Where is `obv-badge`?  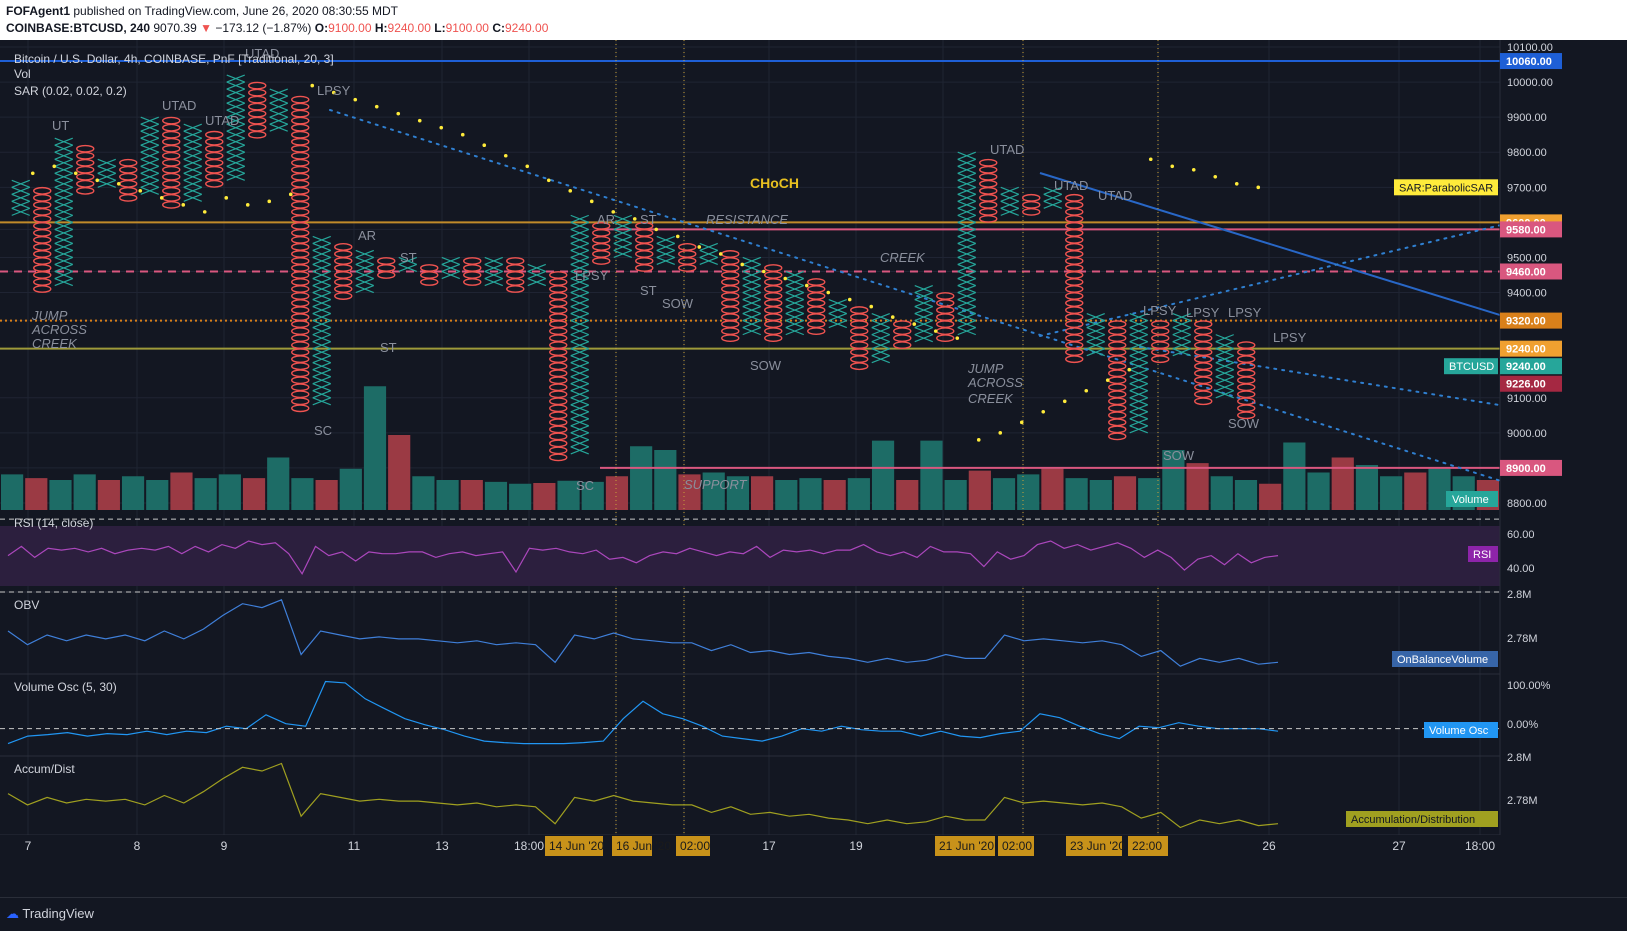 obv-badge is located at coordinates (1445, 659).